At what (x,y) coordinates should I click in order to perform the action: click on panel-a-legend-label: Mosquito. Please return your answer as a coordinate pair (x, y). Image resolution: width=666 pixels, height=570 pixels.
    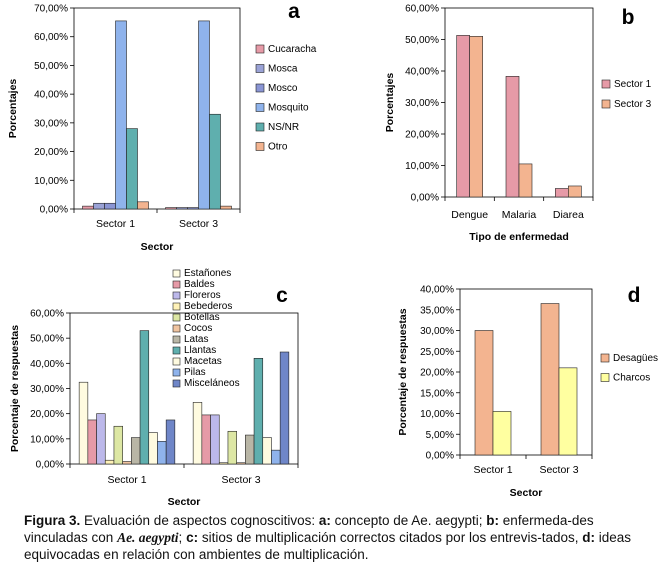
    Looking at the image, I should click on (288, 108).